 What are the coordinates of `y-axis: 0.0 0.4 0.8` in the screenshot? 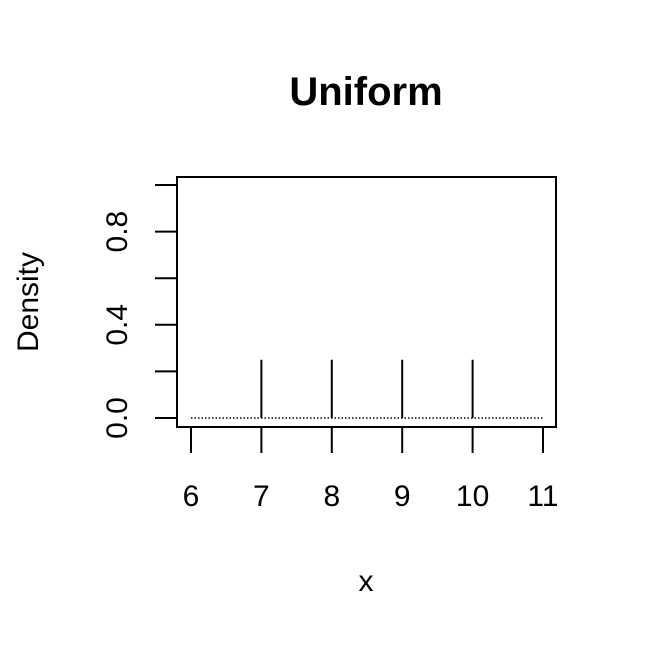 It's located at (139, 311).